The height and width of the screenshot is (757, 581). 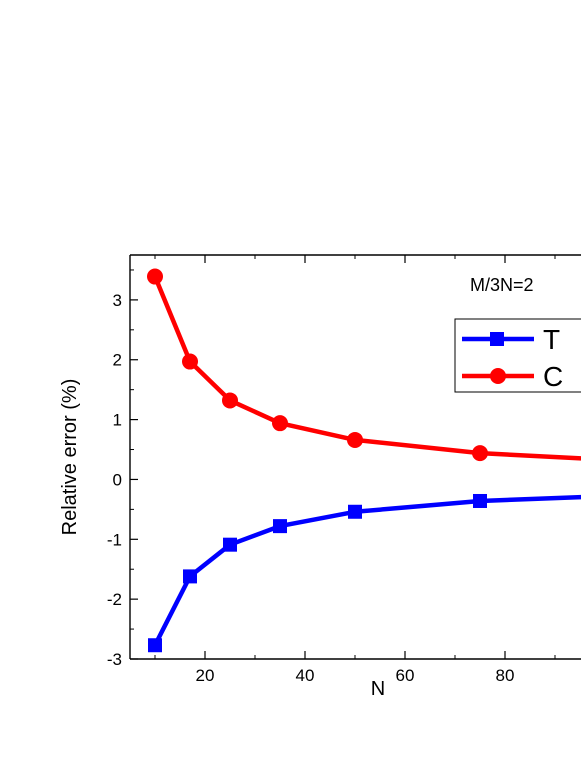 What do you see at coordinates (378, 689) in the screenshot?
I see `x-axis-label: N` at bounding box center [378, 689].